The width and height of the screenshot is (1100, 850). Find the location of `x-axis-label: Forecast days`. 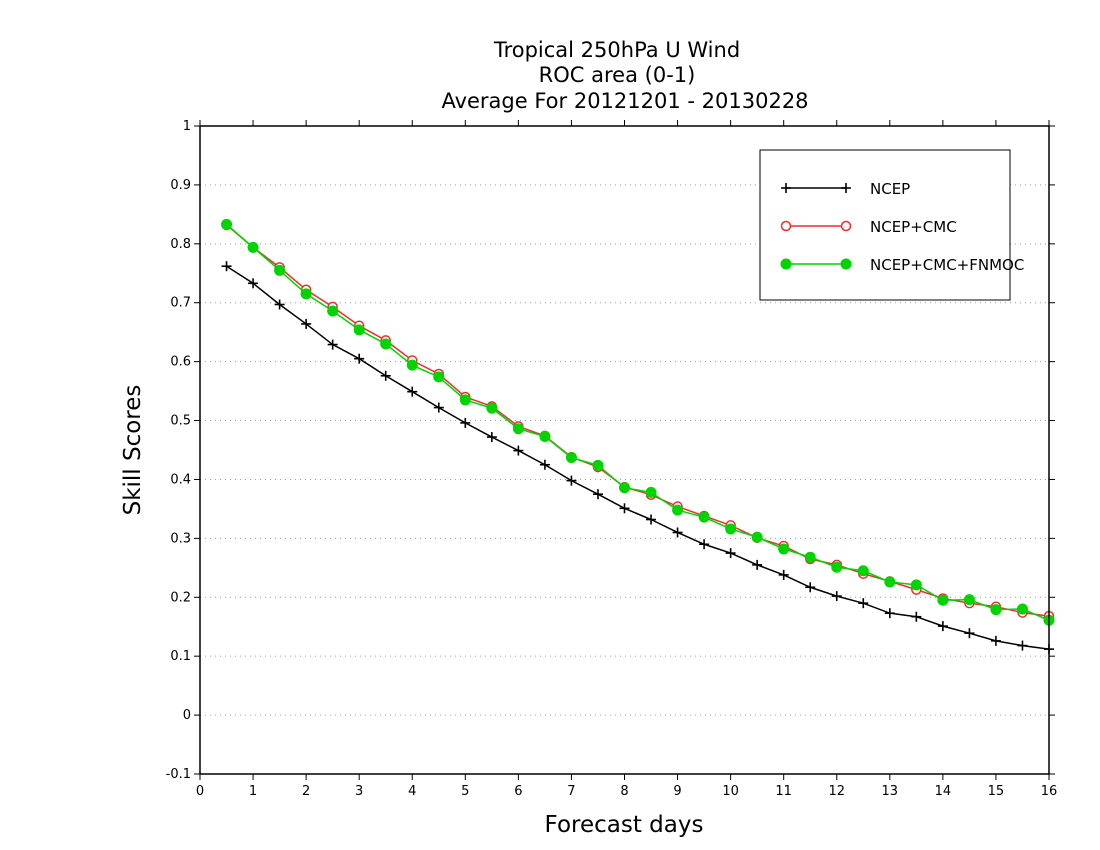

x-axis-label: Forecast days is located at coordinates (624, 825).